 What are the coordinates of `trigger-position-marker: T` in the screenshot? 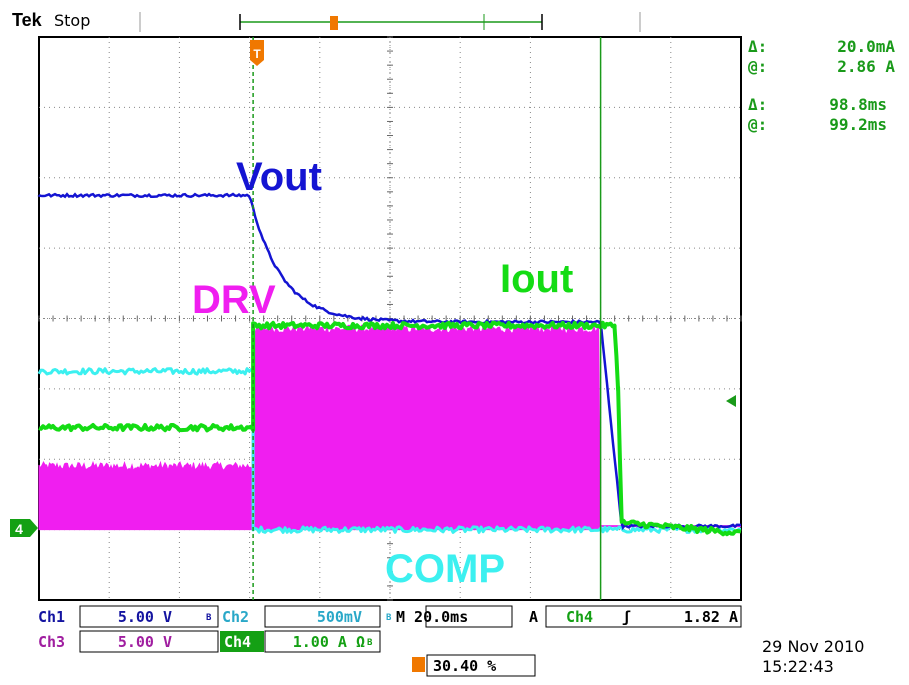 It's located at (257, 53).